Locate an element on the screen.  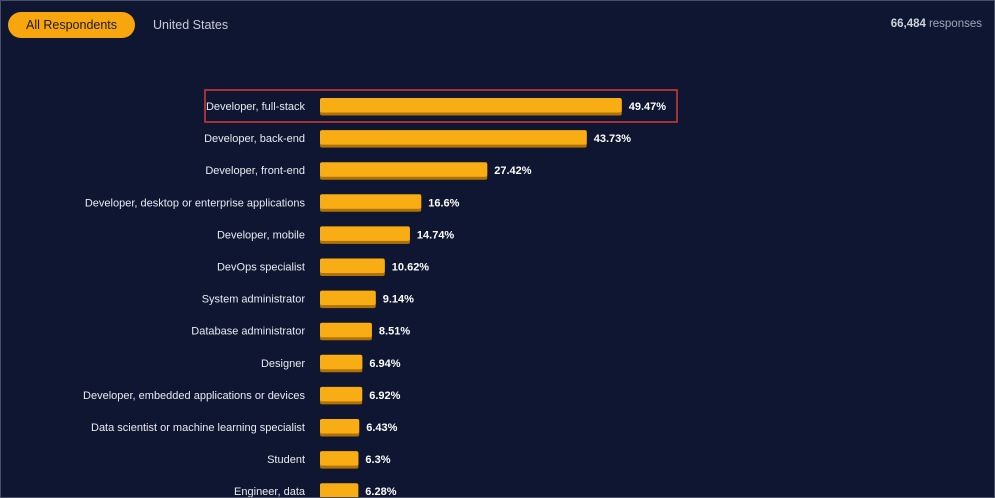
value-label: 9.14% is located at coordinates (398, 300).